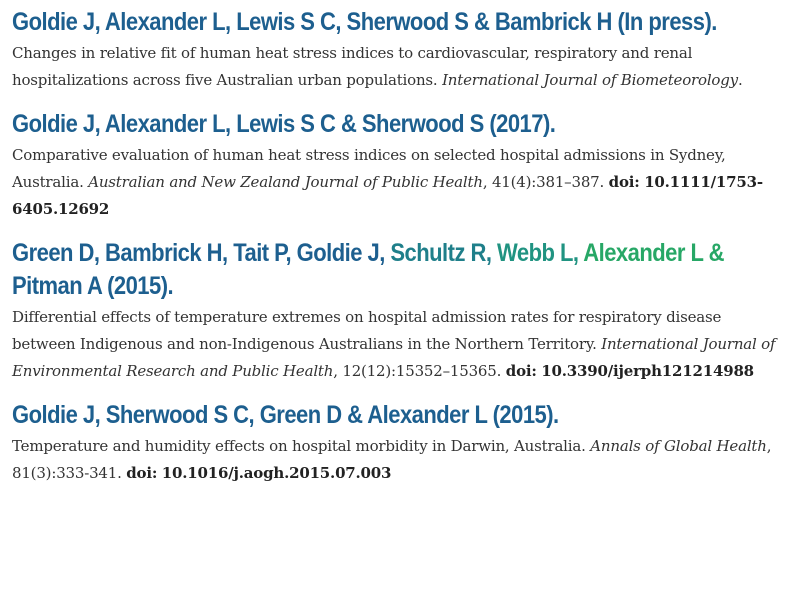  Describe the element at coordinates (387, 195) in the screenshot. I see `doi-link: 10.1111/1753-6405.12692` at that location.